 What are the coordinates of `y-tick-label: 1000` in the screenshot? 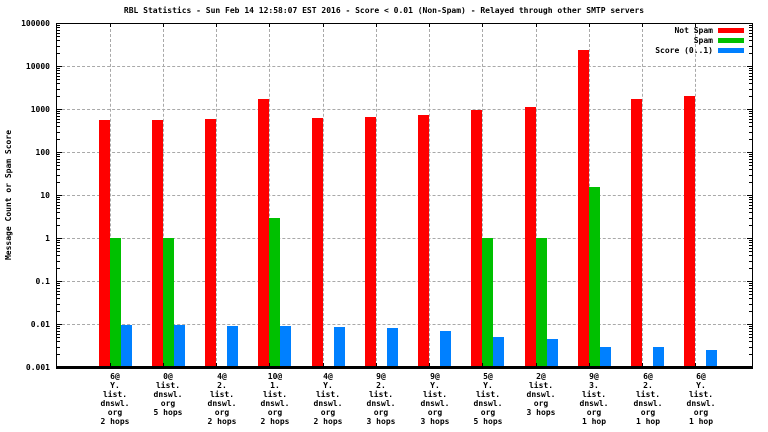 It's located at (40, 109).